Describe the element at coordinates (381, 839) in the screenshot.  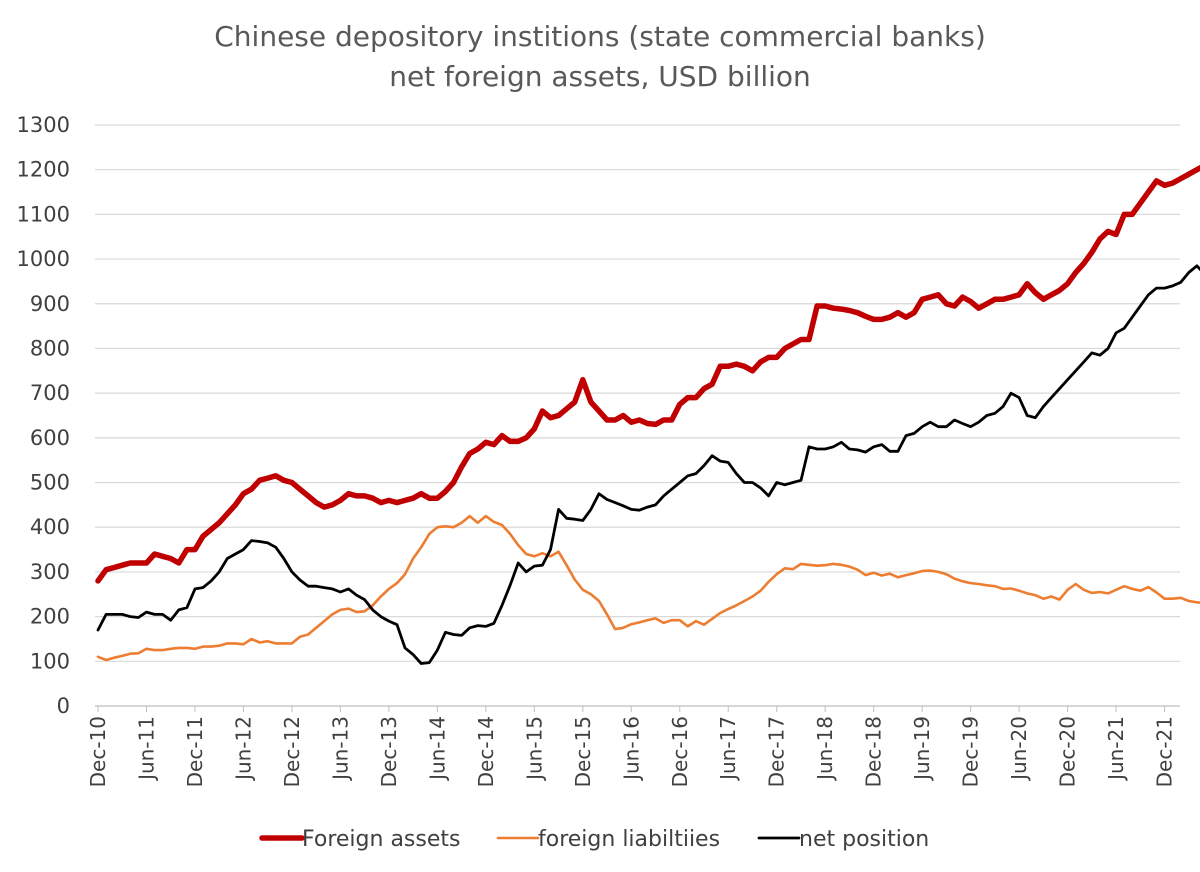
I see `legend-label: Foreign assets` at that location.